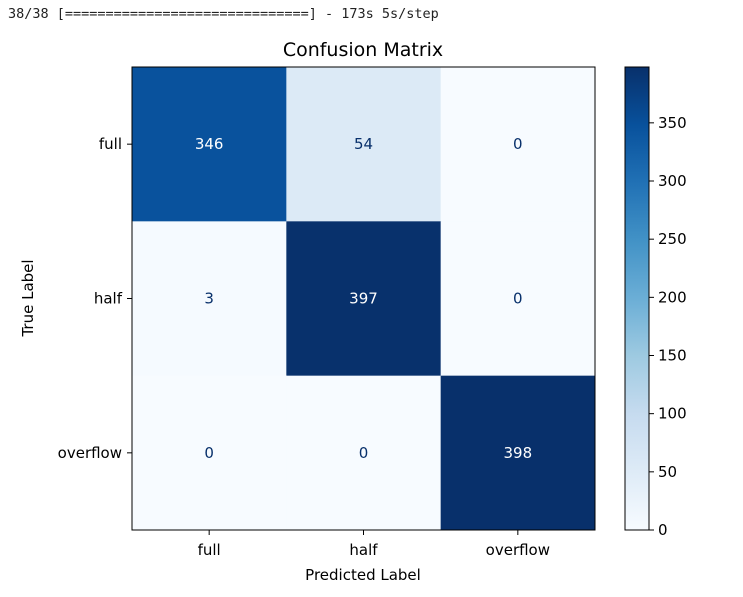  What do you see at coordinates (663, 530) in the screenshot?
I see `colorbar-tick-label: 0` at bounding box center [663, 530].